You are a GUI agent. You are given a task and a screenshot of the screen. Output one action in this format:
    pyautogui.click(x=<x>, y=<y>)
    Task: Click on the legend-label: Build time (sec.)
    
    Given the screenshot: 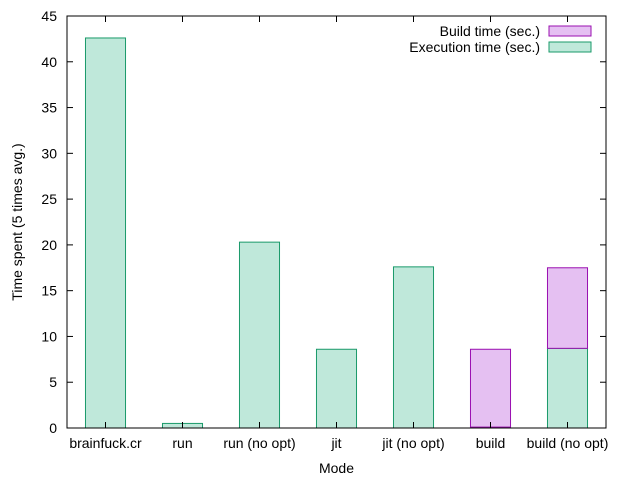 What is the action you would take?
    pyautogui.click(x=490, y=31)
    